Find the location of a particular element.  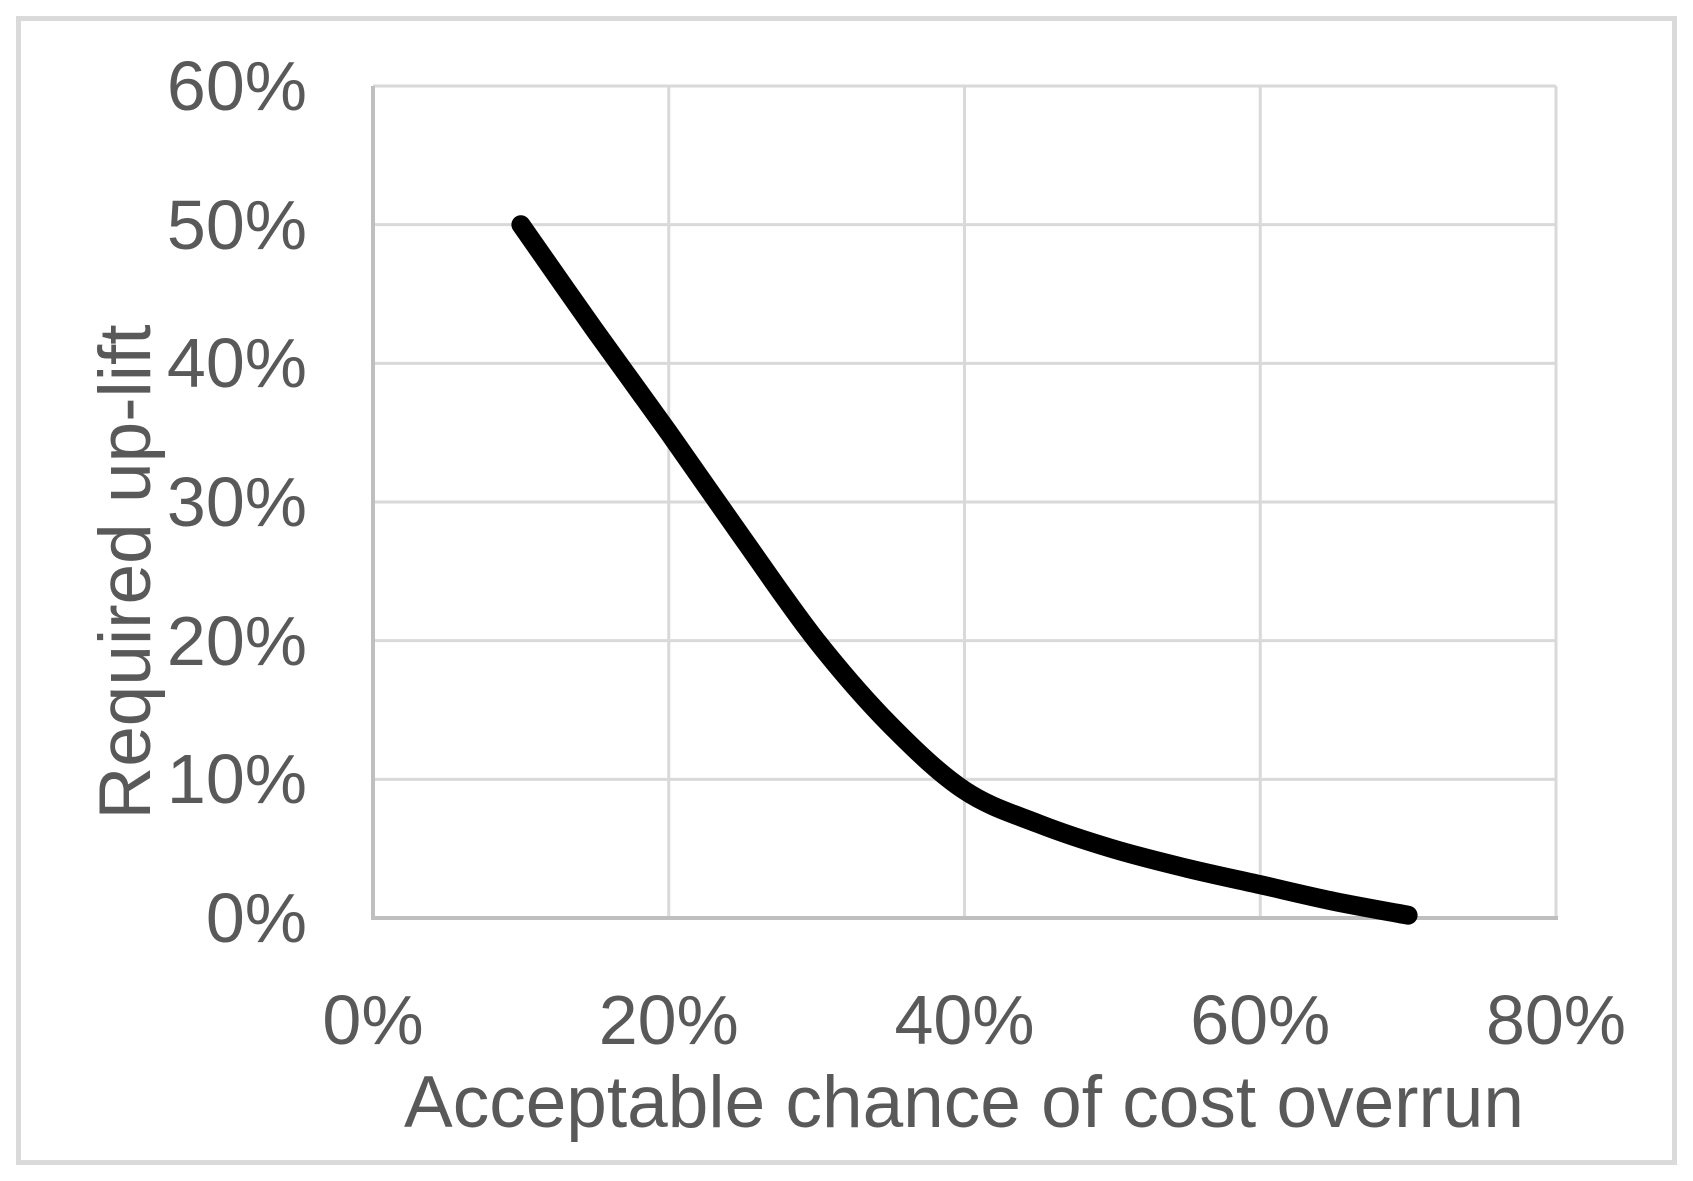

y-axis-title: Required up-lift is located at coordinates (125, 572).